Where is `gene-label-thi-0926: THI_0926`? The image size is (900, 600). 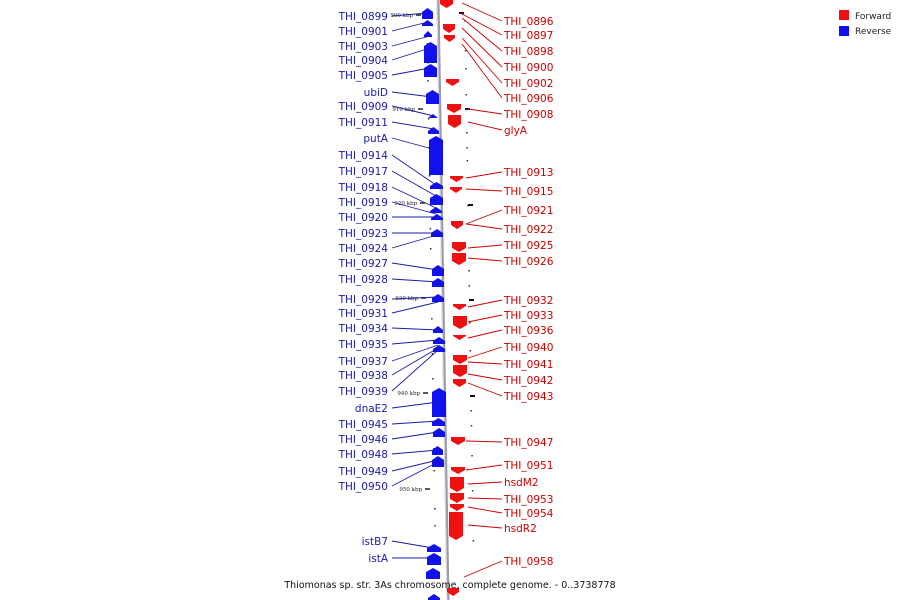
gene-label-thi-0926: THI_0926 is located at coordinates (528, 262).